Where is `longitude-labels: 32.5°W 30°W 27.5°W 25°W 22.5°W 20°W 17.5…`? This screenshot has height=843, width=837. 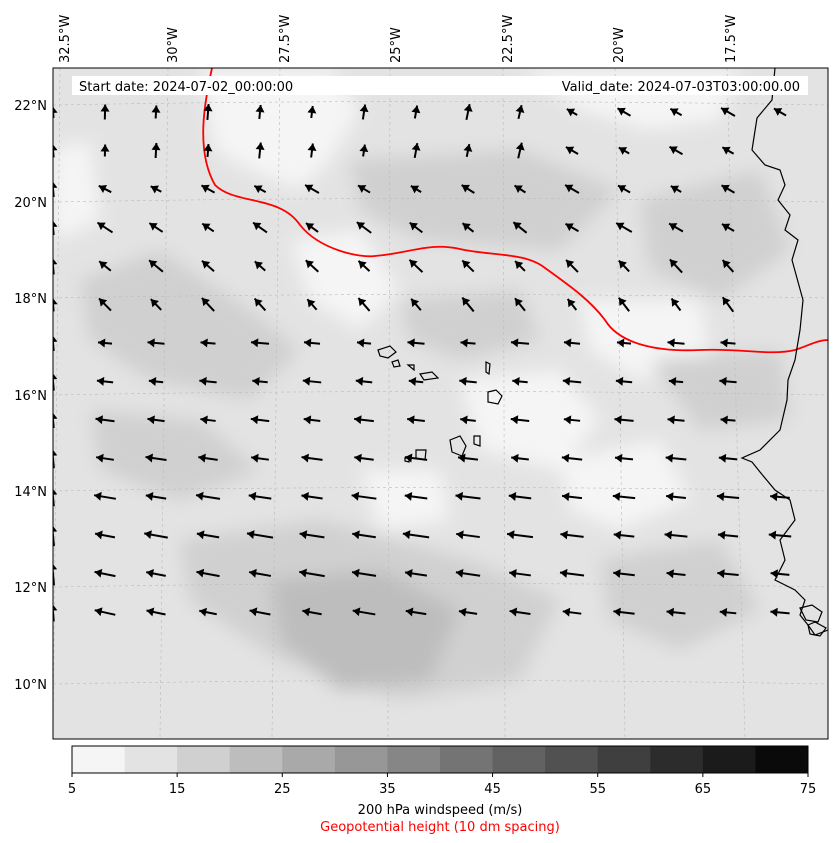 longitude-labels: 32.5°W 30°W 27.5°W 25°W 22.5°W 20°W 17.5… is located at coordinates (398, 39).